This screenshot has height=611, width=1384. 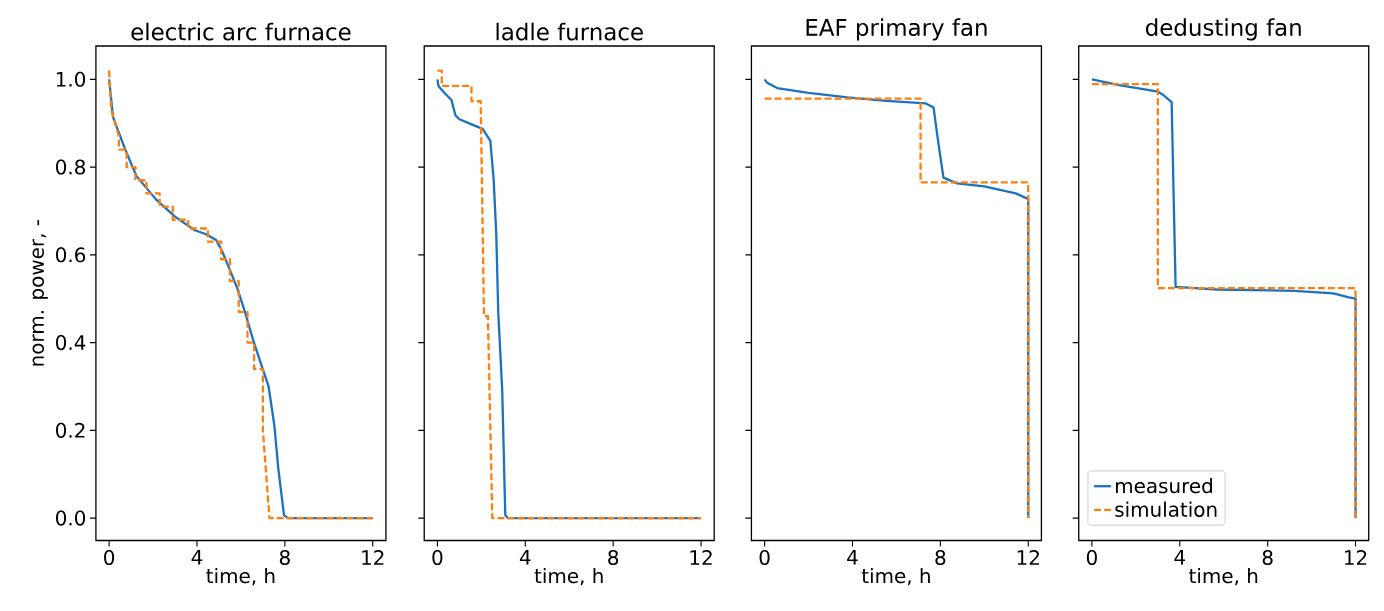 I want to click on y-tick-label: 0.2, so click(x=70, y=430).